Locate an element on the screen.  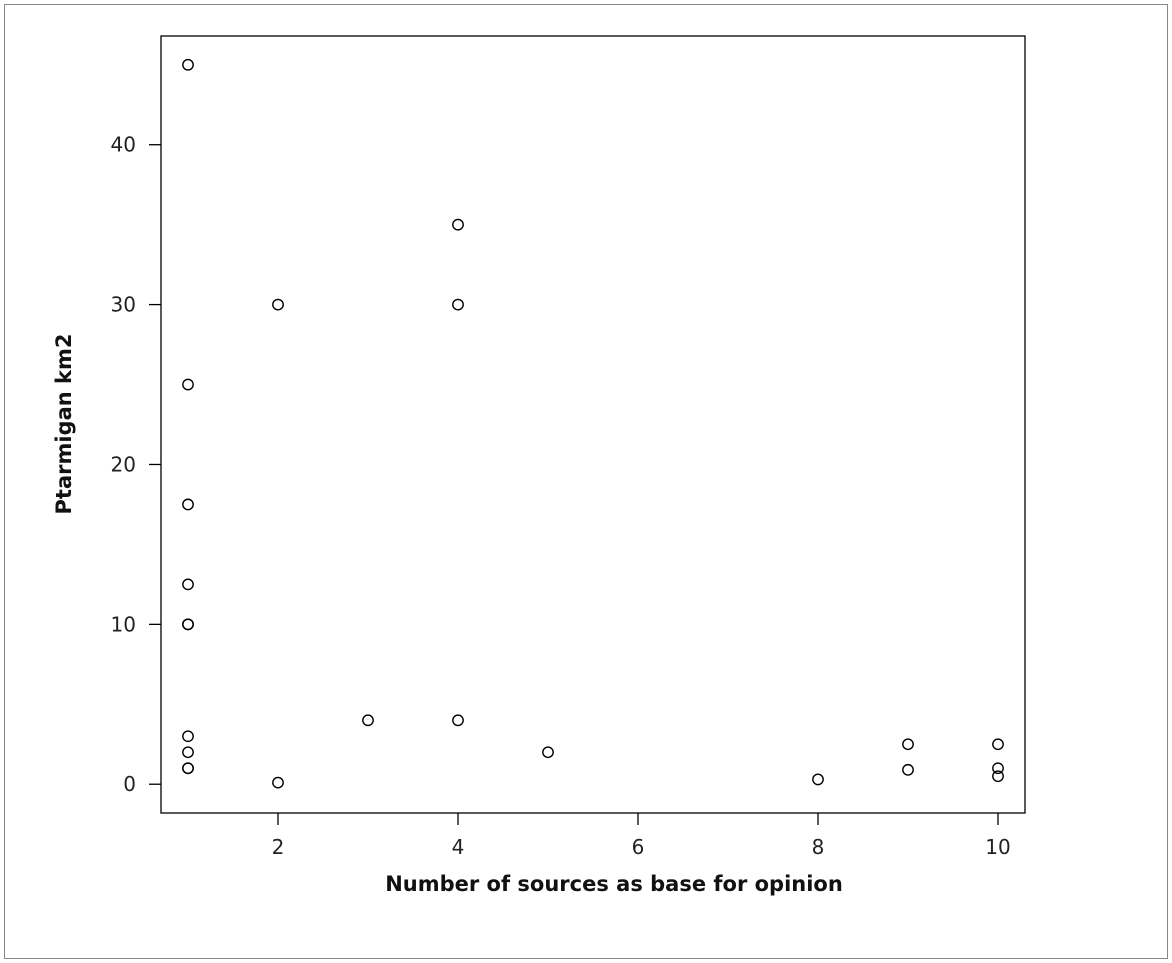
x-tick-label: 4 is located at coordinates (458, 847).